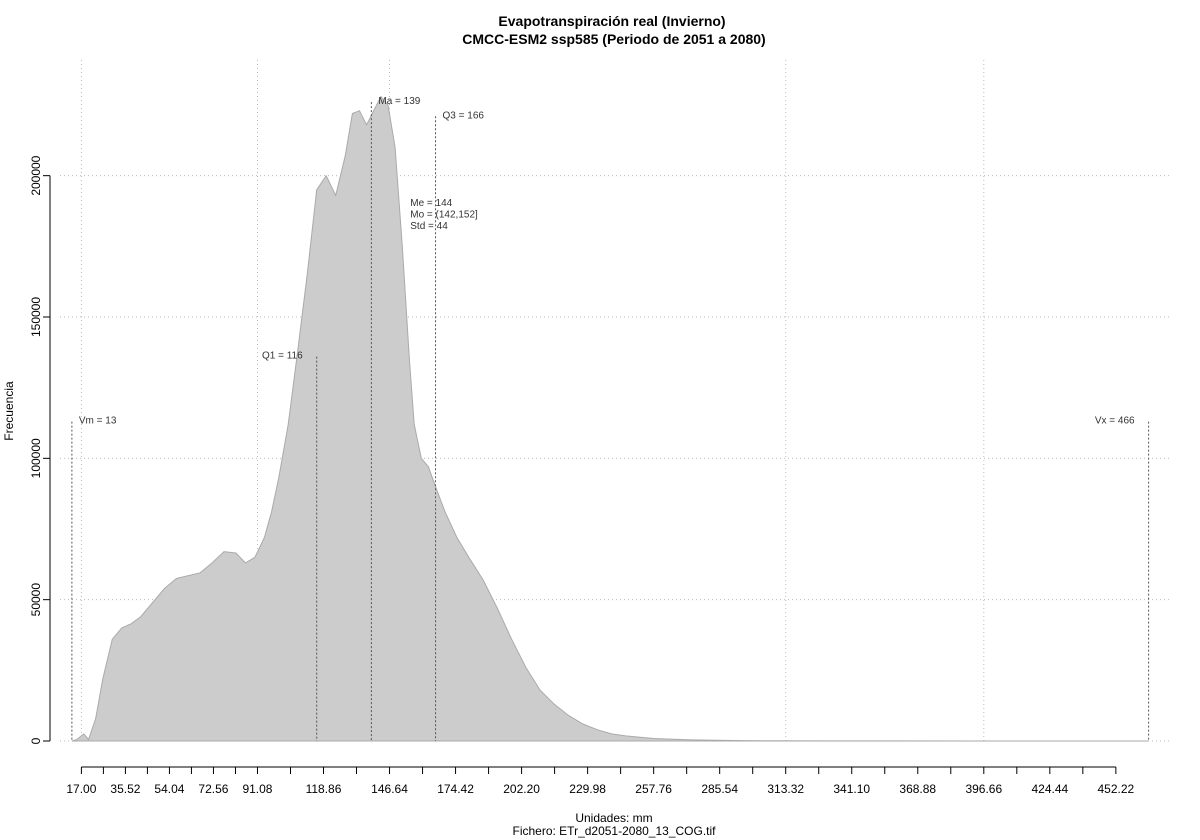  Describe the element at coordinates (169, 789) in the screenshot. I see `x-tick-label: 54.04` at that location.